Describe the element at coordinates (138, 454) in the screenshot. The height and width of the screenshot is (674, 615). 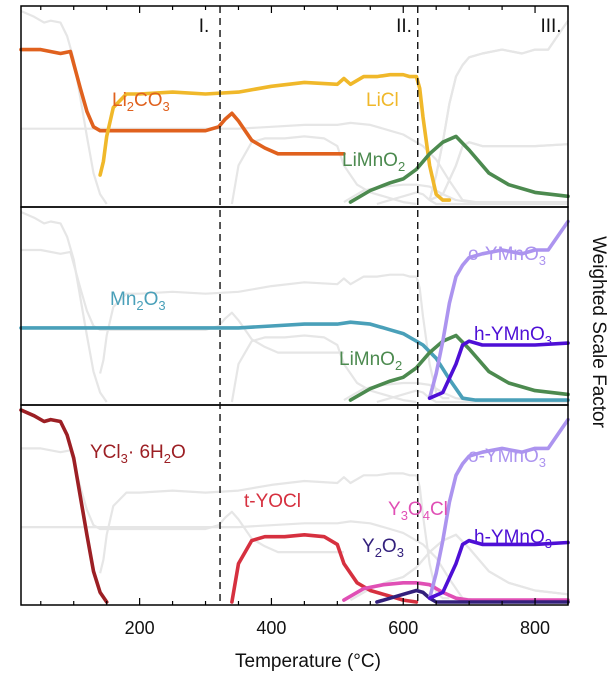
I see `series-label-ycl3-6h2o: YCl3· 6H2O` at that location.